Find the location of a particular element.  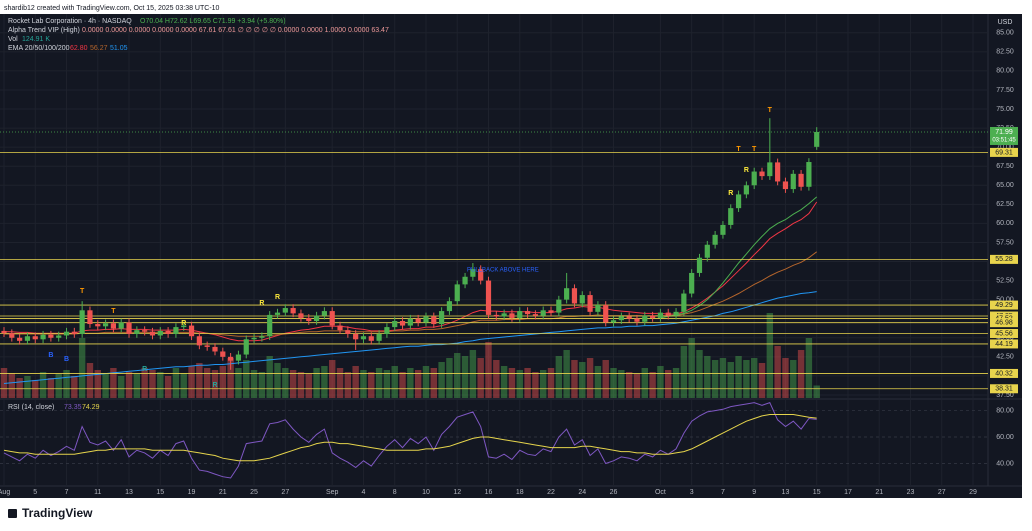

level-label: 40.32 is located at coordinates (1004, 373).